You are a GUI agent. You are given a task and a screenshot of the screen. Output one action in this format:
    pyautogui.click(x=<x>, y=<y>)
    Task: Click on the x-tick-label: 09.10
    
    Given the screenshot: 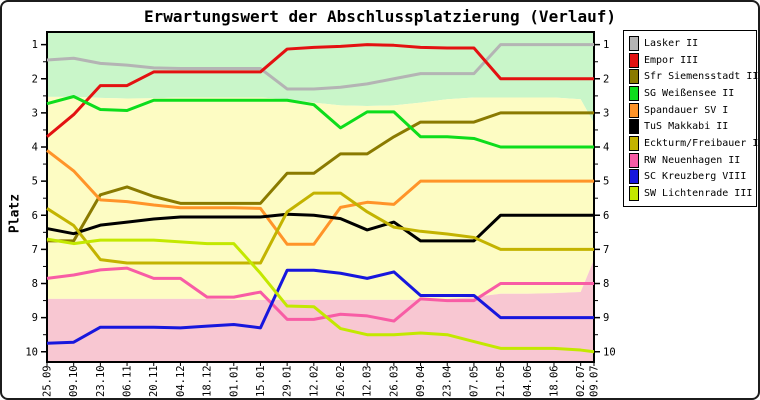 What is the action you would take?
    pyautogui.click(x=74, y=381)
    